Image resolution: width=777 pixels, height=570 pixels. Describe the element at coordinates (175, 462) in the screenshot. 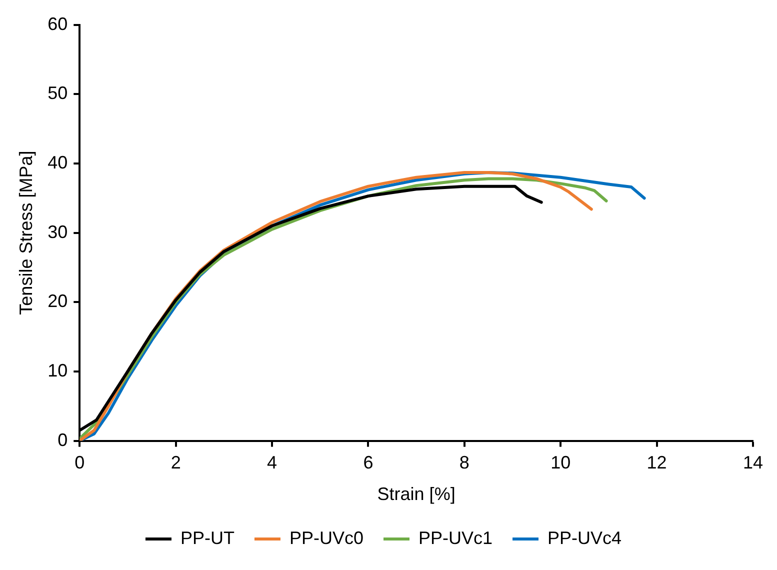

I see `x-tick-label: 2` at that location.